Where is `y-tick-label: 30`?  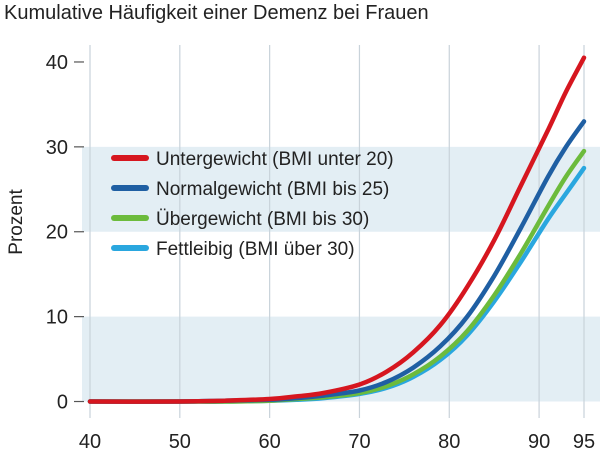
y-tick-label: 30 is located at coordinates (57, 148).